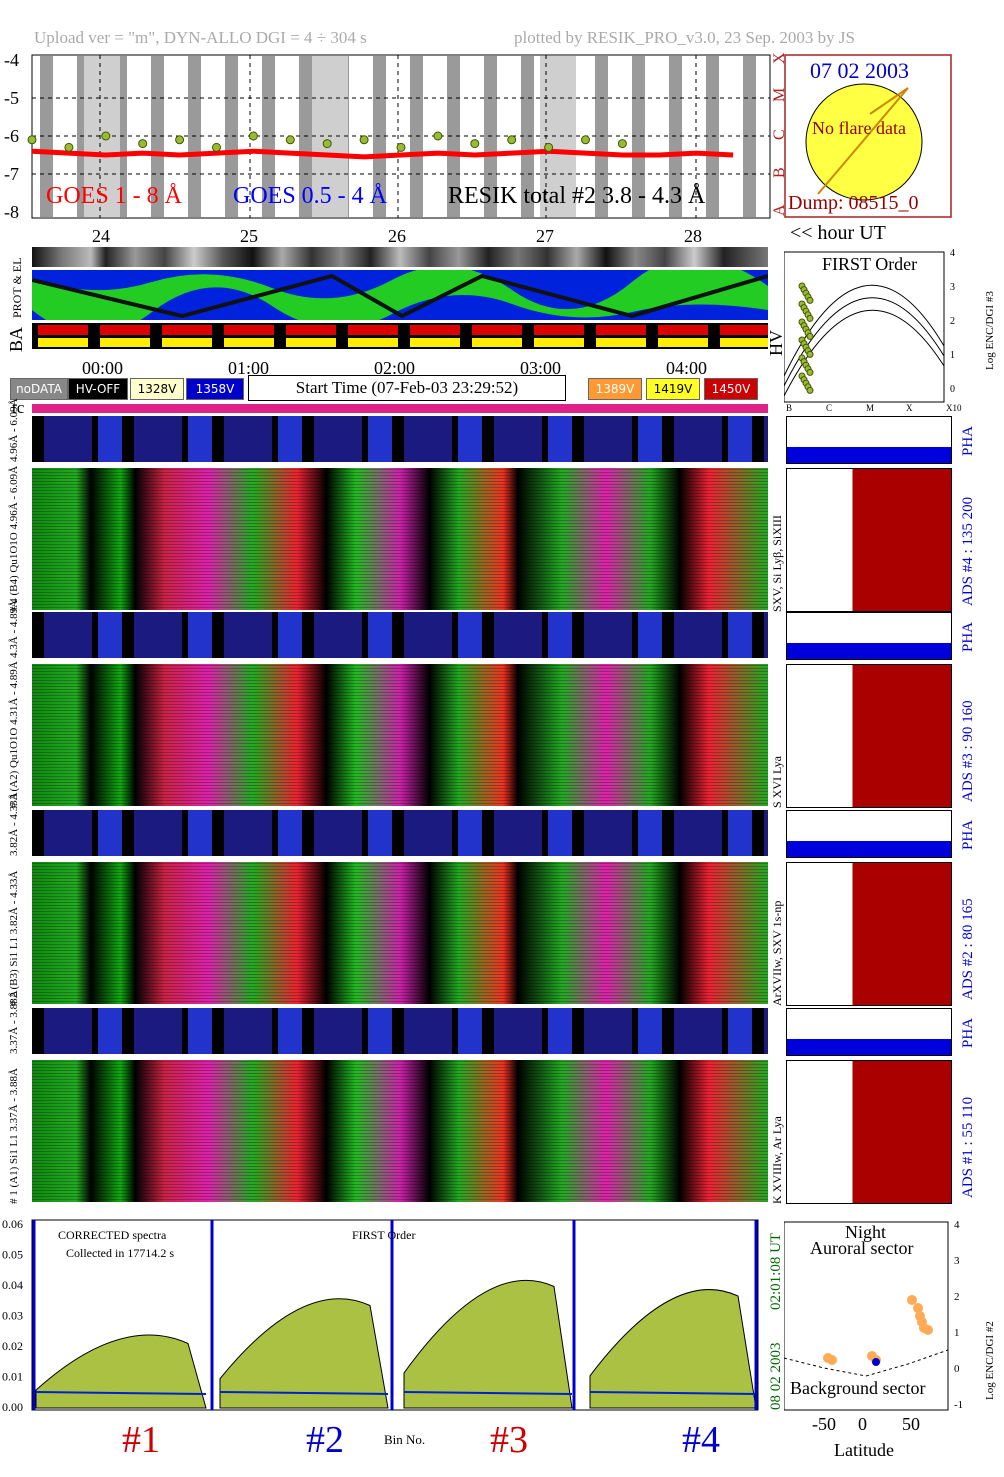 The height and width of the screenshot is (1477, 1004). What do you see at coordinates (114, 196) in the screenshot?
I see `legend-goes18: GOES 1 - 8 Å` at bounding box center [114, 196].